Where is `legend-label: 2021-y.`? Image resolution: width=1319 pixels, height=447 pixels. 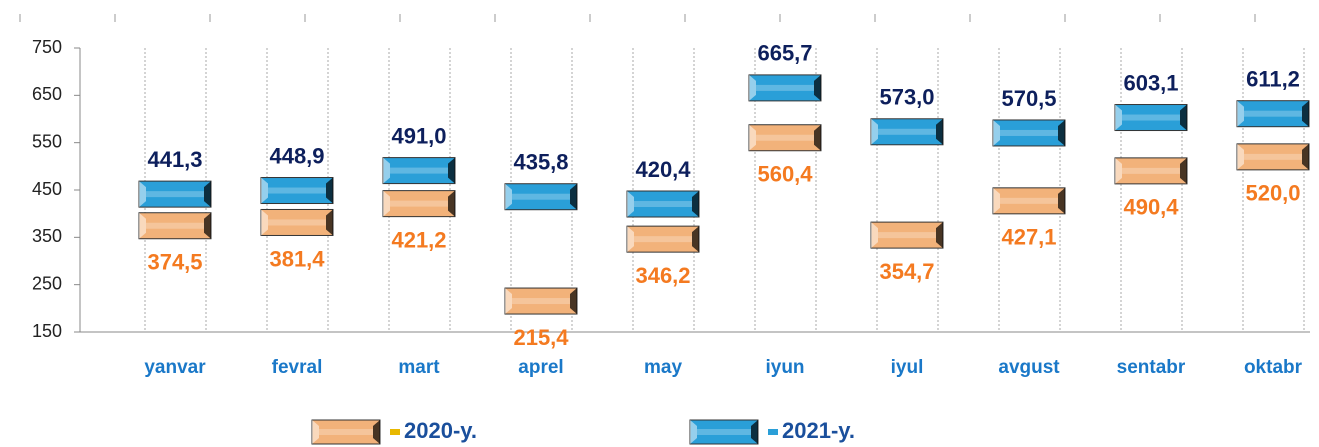
legend-label: 2021-y. is located at coordinates (818, 430).